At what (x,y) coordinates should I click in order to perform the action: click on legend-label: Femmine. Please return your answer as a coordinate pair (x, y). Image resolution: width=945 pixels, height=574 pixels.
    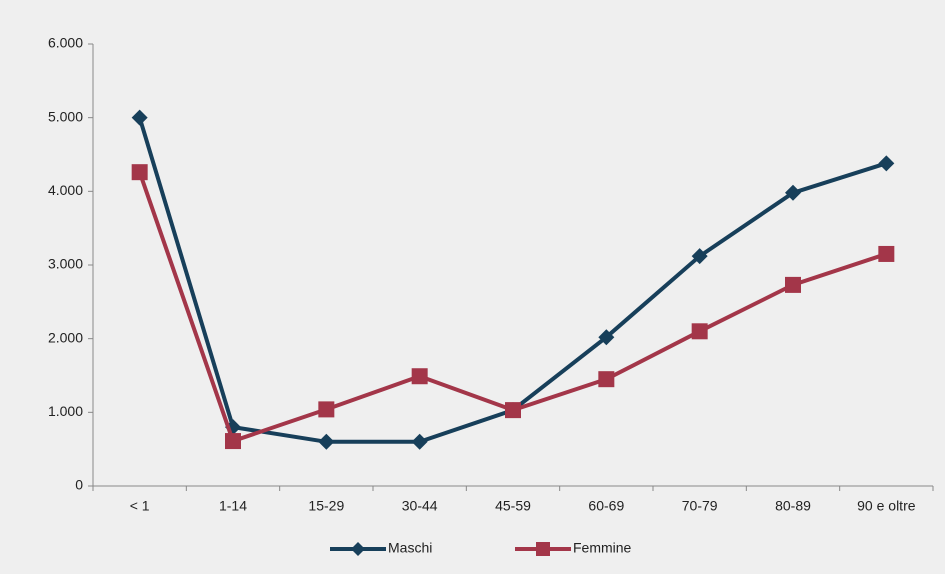
    Looking at the image, I should click on (602, 548).